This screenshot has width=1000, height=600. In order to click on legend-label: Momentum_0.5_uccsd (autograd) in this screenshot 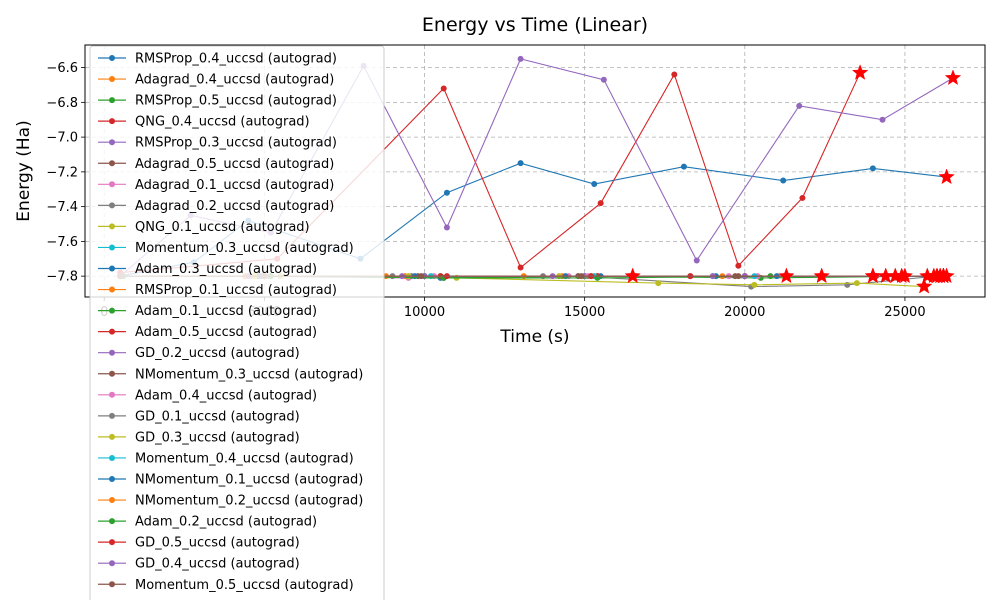, I will do `click(244, 585)`.